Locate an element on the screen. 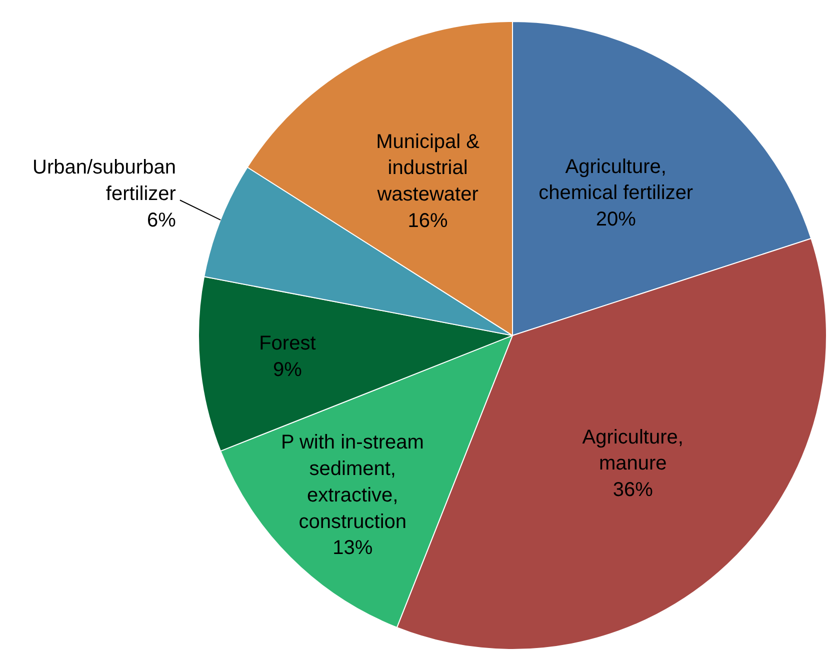 The height and width of the screenshot is (660, 830). data-label: 9% is located at coordinates (287, 369).